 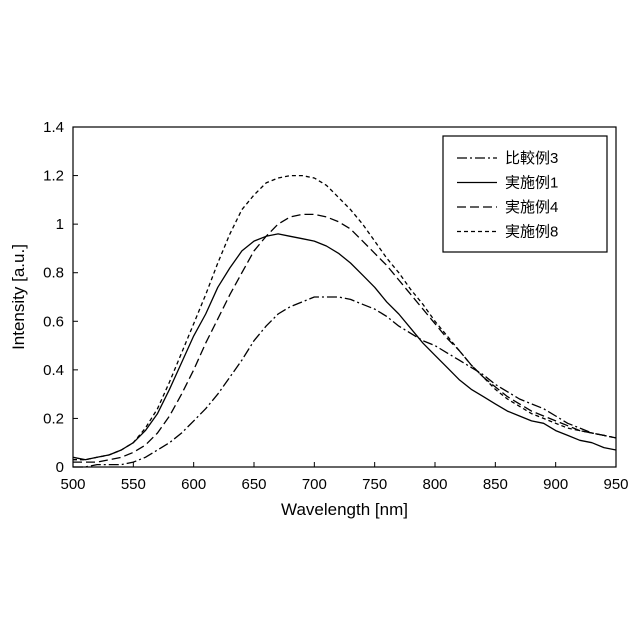 I want to click on x-tick-label: 650, so click(x=253, y=484).